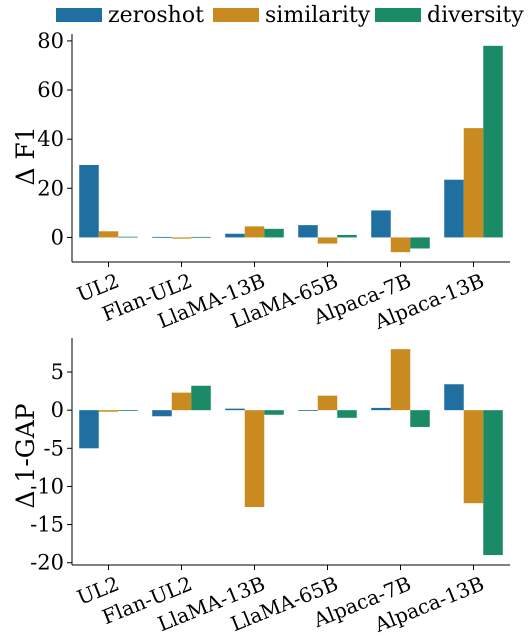 Image resolution: width=529 pixels, height=637 pixels. Describe the element at coordinates (25, 455) in the screenshot. I see `y-axis-label: Δ 1-GAP` at that location.